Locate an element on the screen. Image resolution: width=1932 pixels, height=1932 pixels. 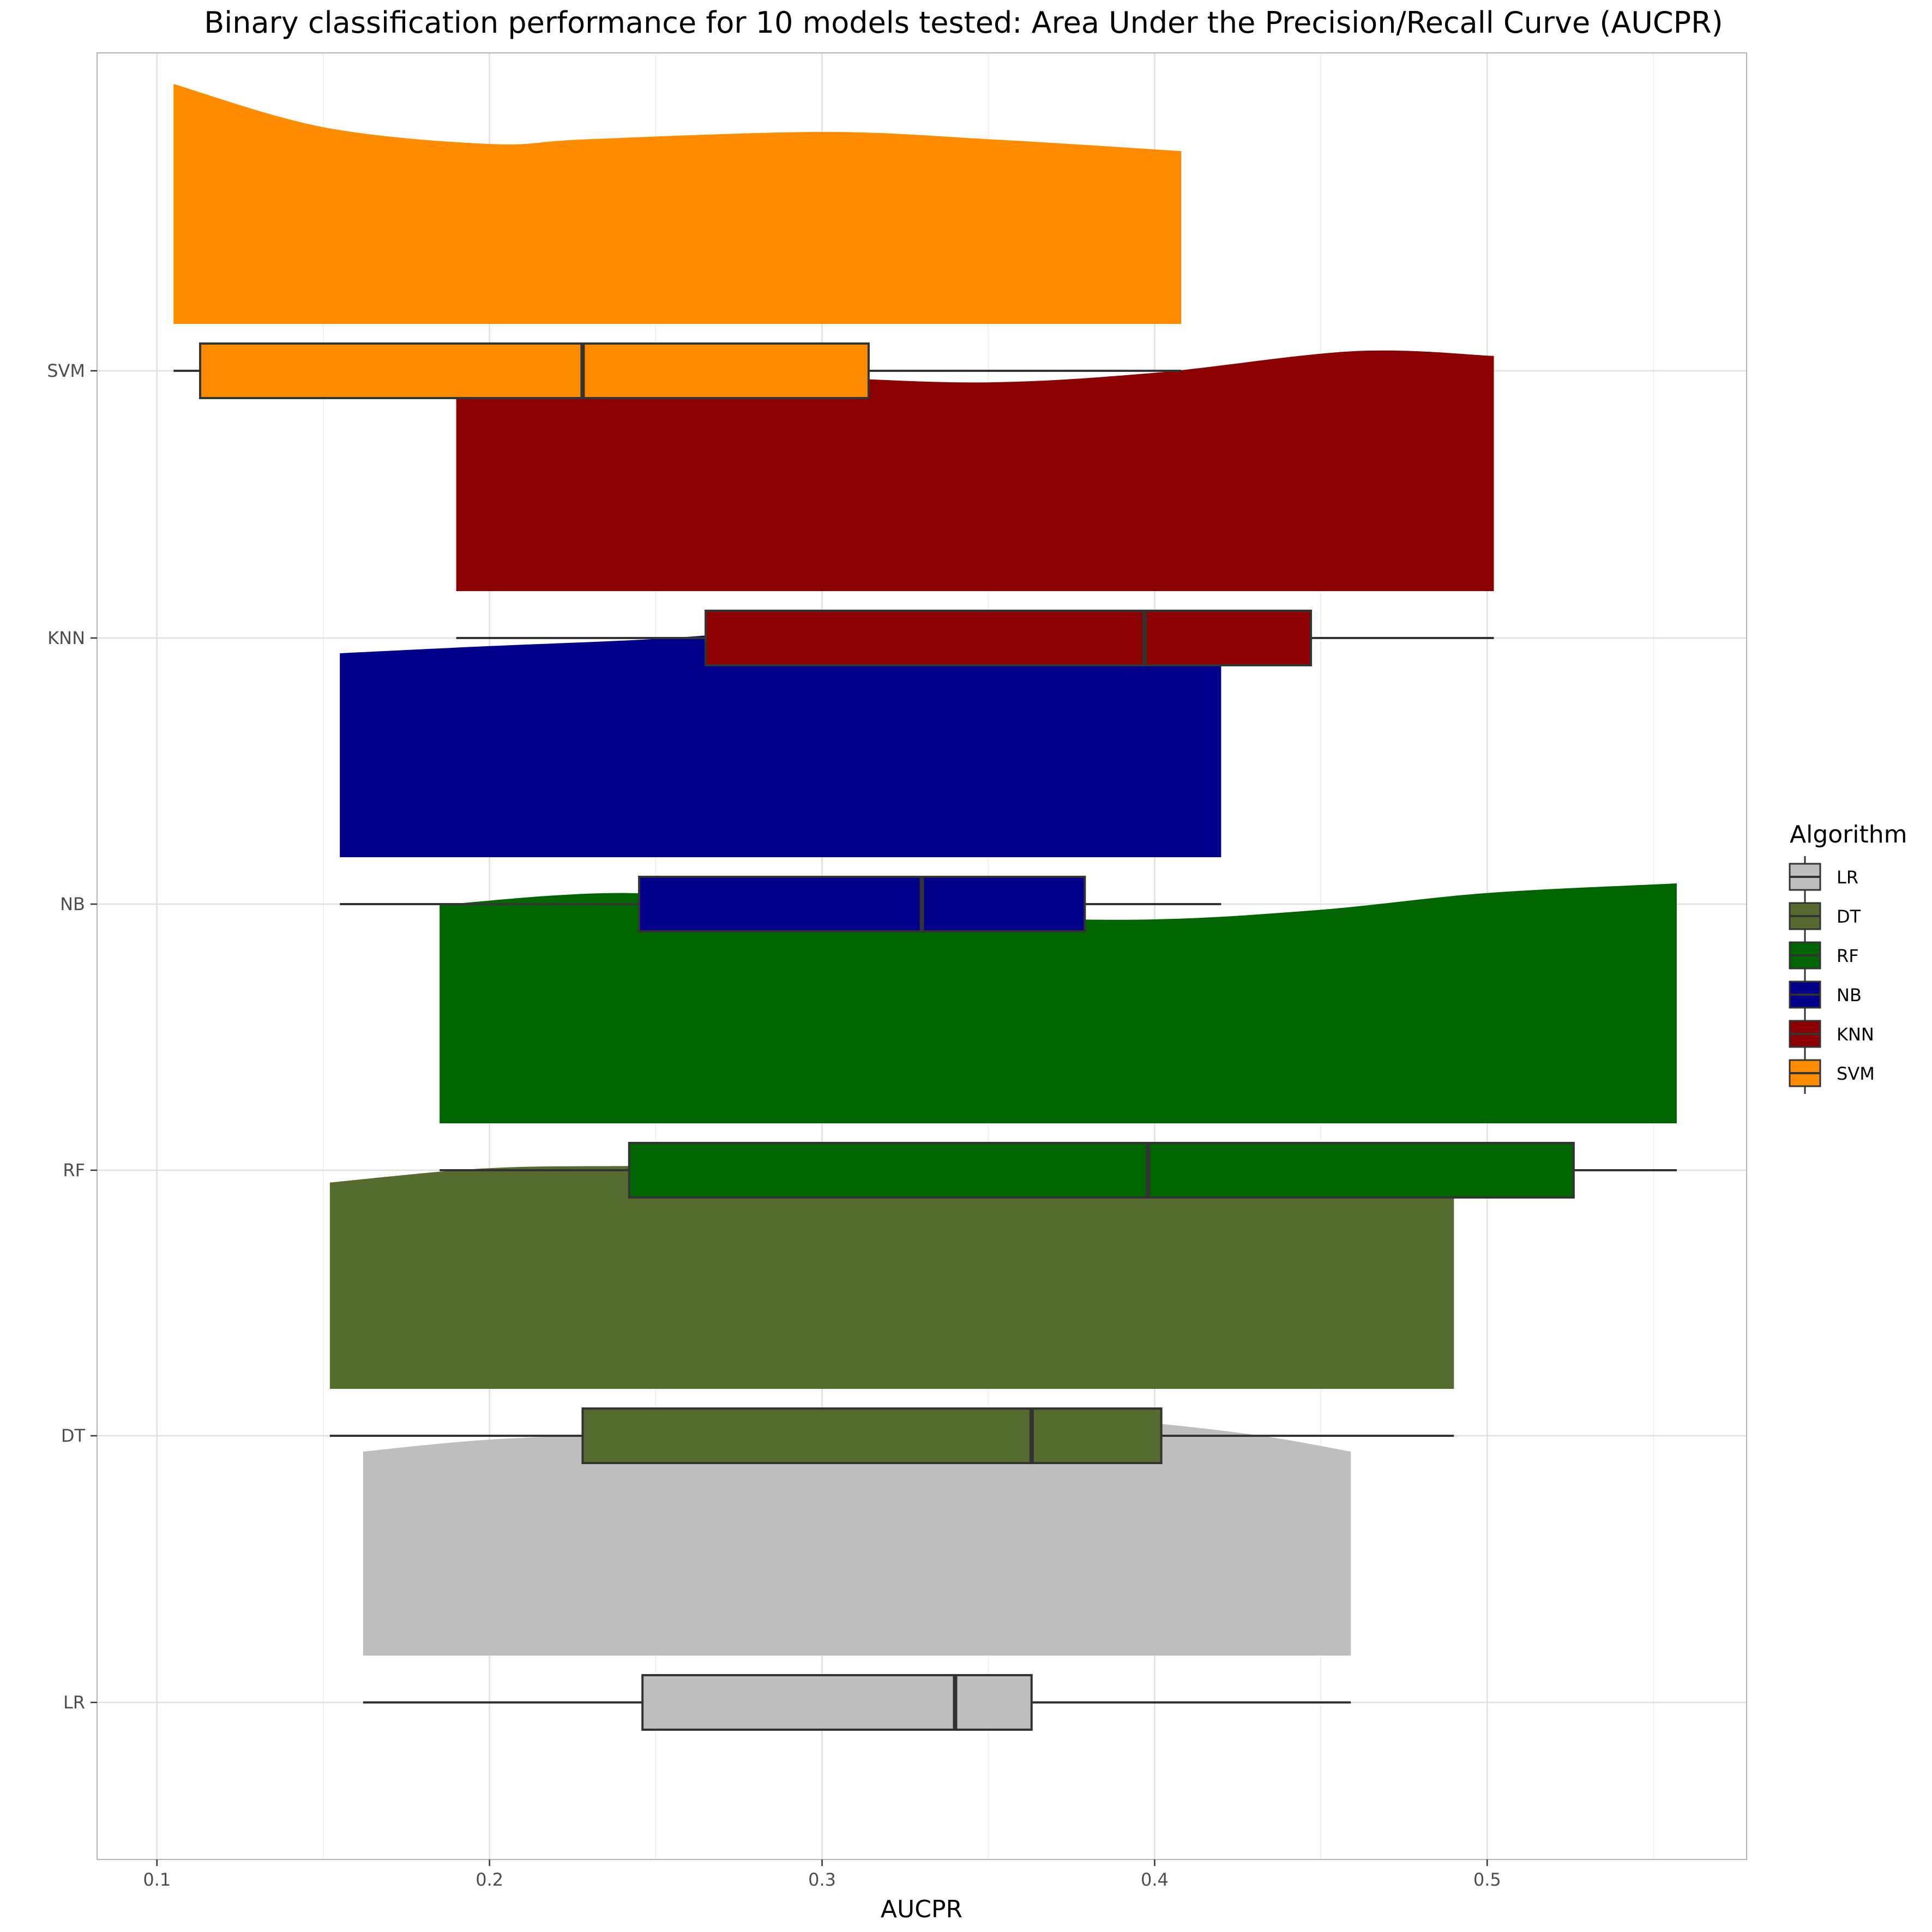
boxplot-rf is located at coordinates (1058, 1170).